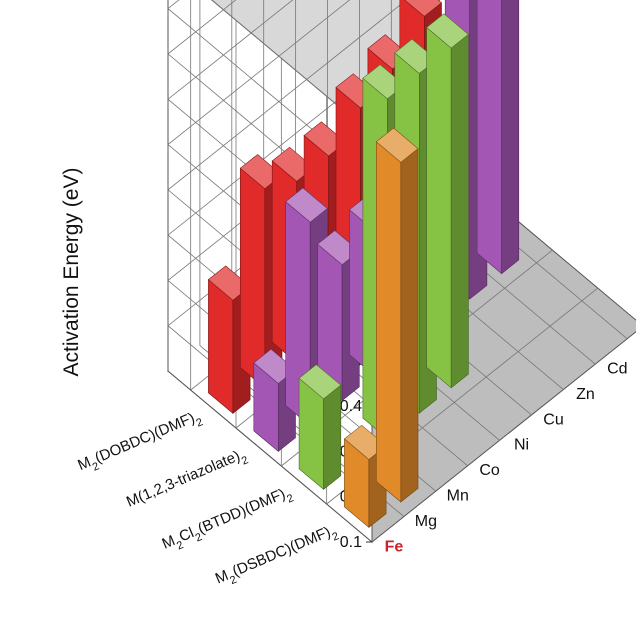 The height and width of the screenshot is (627, 636). What do you see at coordinates (351, 406) in the screenshot?
I see `y-tick-label: 0.4` at bounding box center [351, 406].